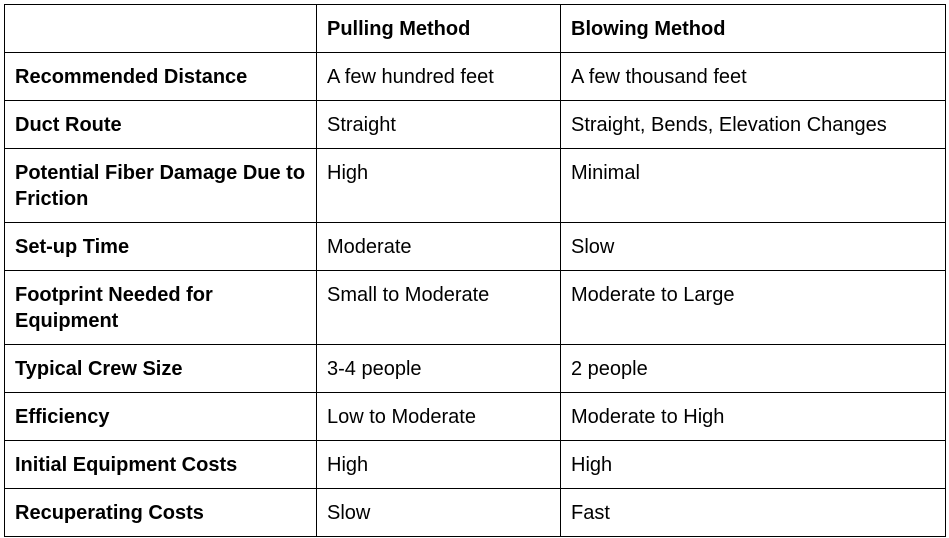 The width and height of the screenshot is (949, 538). Describe the element at coordinates (753, 246) in the screenshot. I see `blowing-cell: Slow` at that location.